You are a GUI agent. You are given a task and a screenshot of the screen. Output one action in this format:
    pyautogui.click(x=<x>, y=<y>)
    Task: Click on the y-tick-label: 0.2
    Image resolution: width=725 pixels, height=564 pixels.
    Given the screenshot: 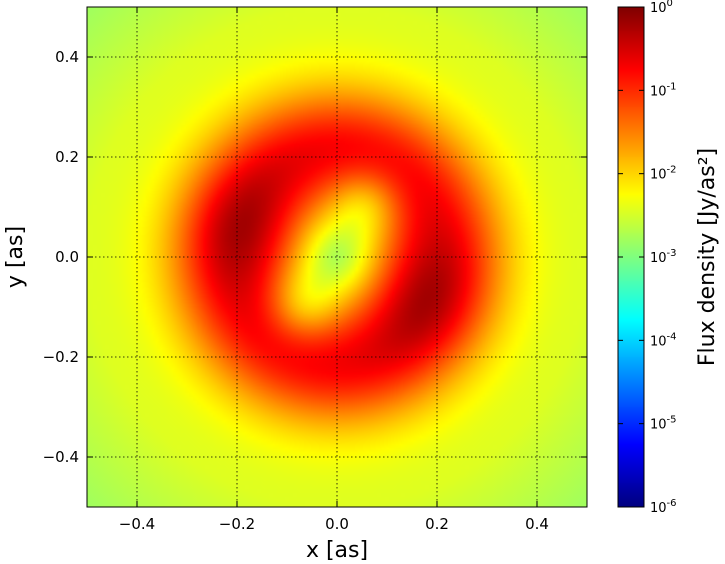 What is the action you would take?
    pyautogui.click(x=67, y=157)
    